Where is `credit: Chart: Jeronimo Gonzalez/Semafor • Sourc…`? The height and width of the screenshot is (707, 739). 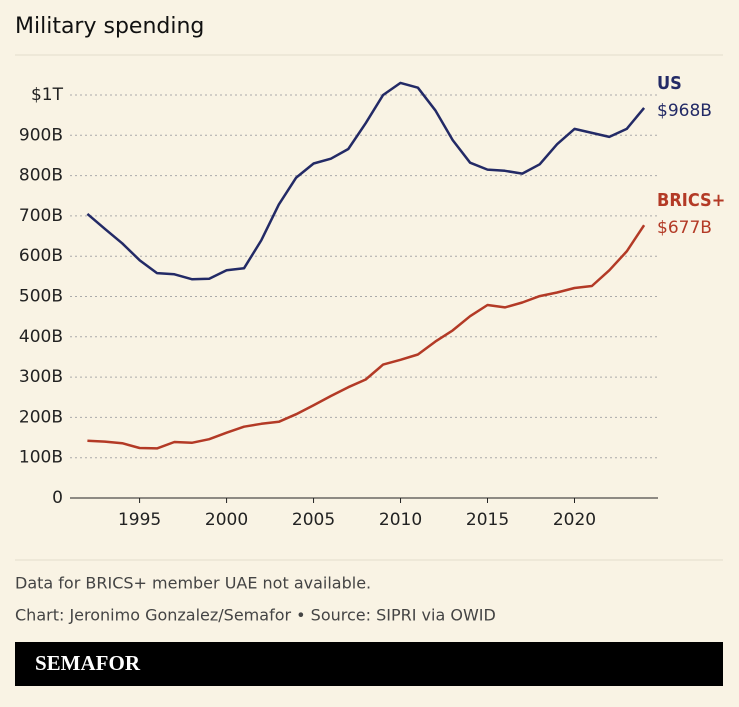
credit: Chart: Jeronimo Gonzalez/Semafor • Sourc… is located at coordinates (255, 615).